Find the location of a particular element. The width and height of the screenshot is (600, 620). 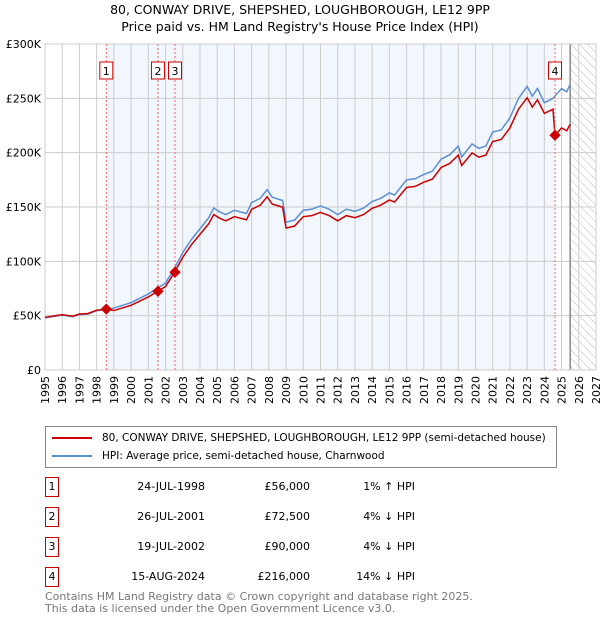

x-tick-label: 2002 is located at coordinates (166, 390).